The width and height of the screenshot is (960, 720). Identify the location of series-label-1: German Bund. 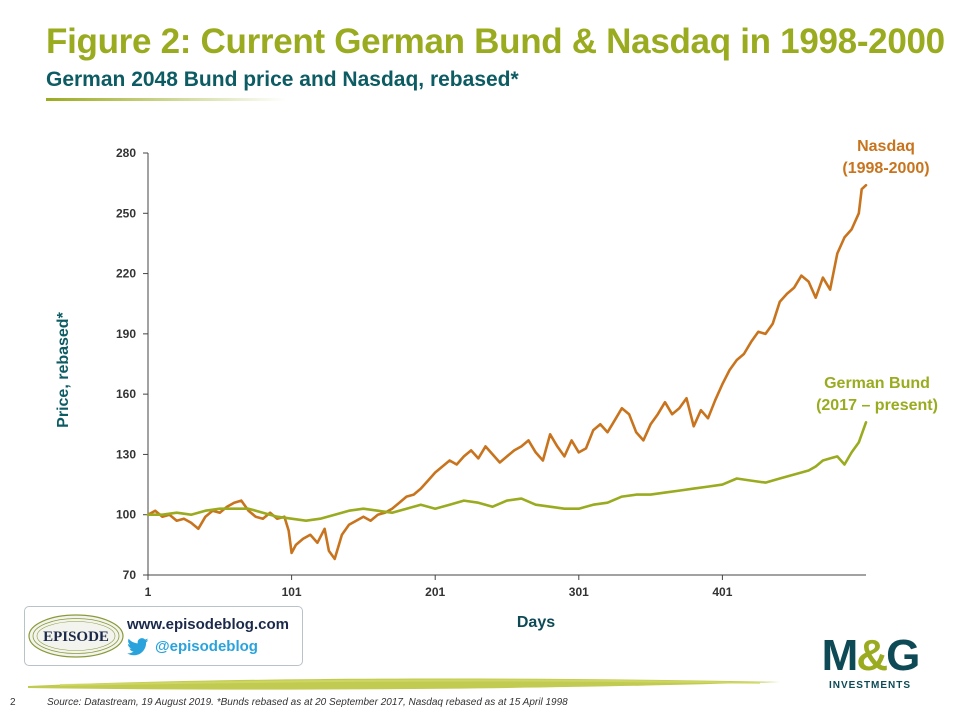
(877, 383).